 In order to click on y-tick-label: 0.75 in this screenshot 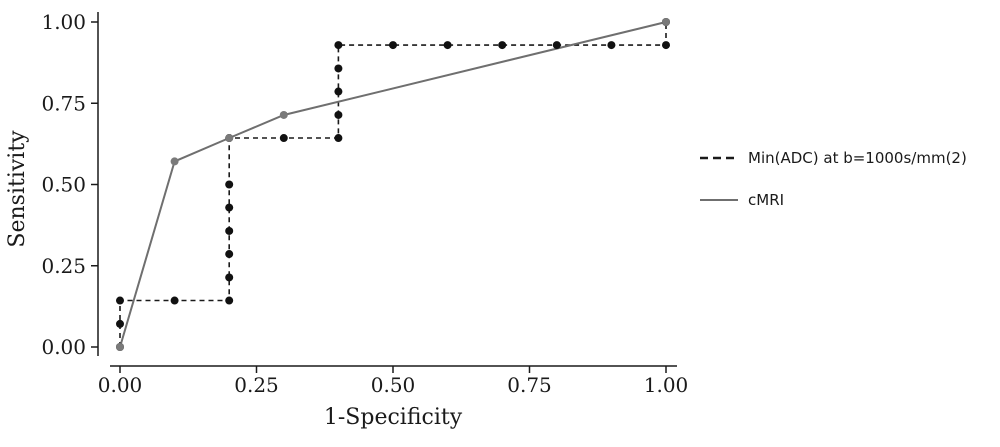, I will do `click(63, 103)`.